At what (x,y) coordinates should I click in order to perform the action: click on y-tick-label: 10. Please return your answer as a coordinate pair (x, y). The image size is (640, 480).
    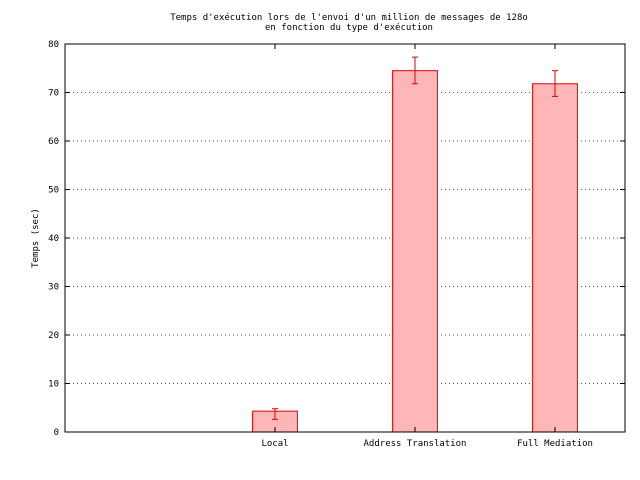
    Looking at the image, I should click on (53, 385).